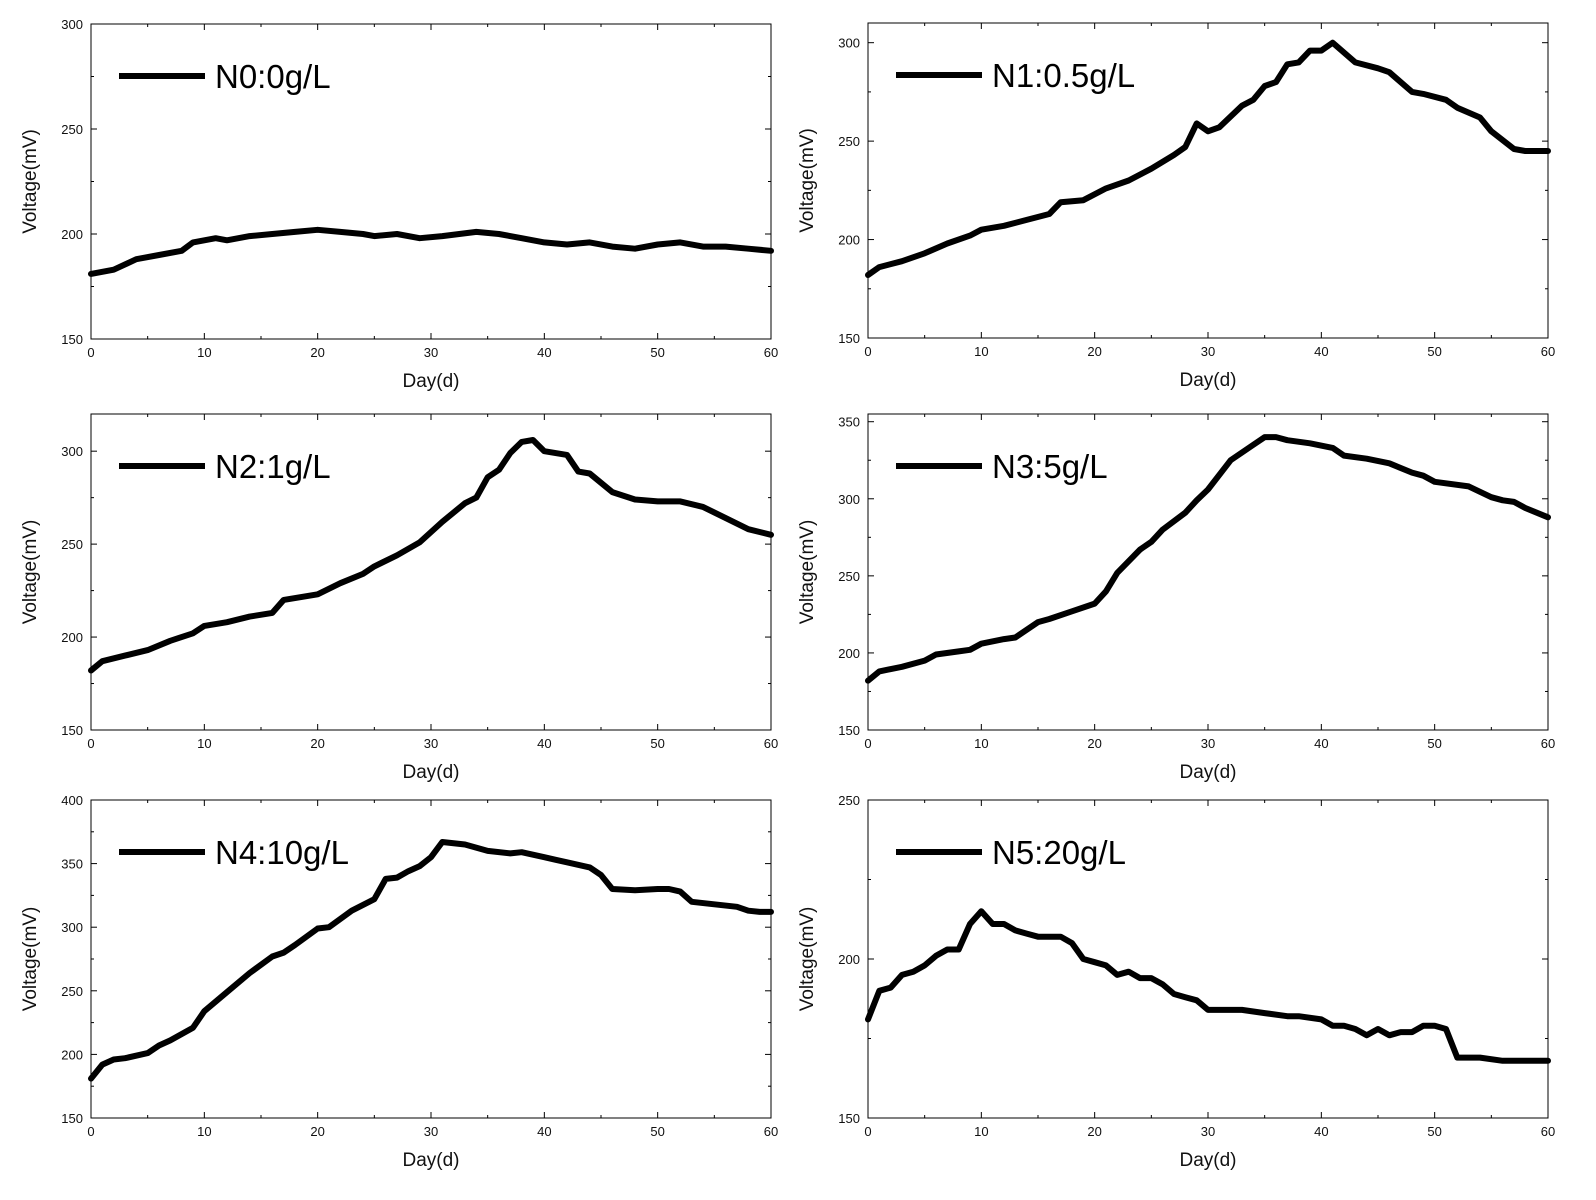  I want to click on legend-label: N0:0g/L, so click(273, 76).